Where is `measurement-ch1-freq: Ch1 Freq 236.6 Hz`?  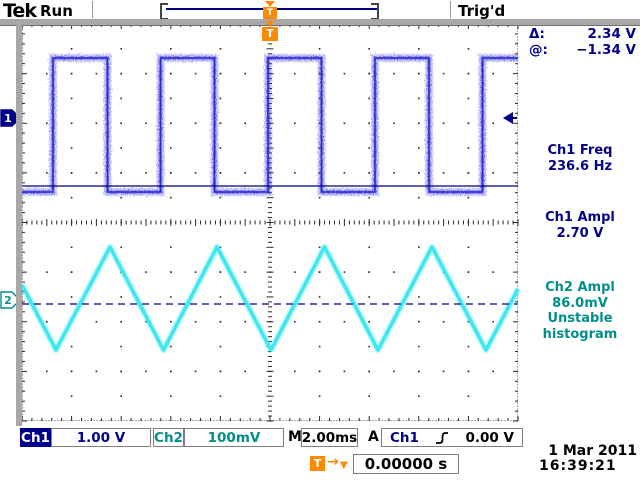 measurement-ch1-freq: Ch1 Freq 236.6 Hz is located at coordinates (580, 158).